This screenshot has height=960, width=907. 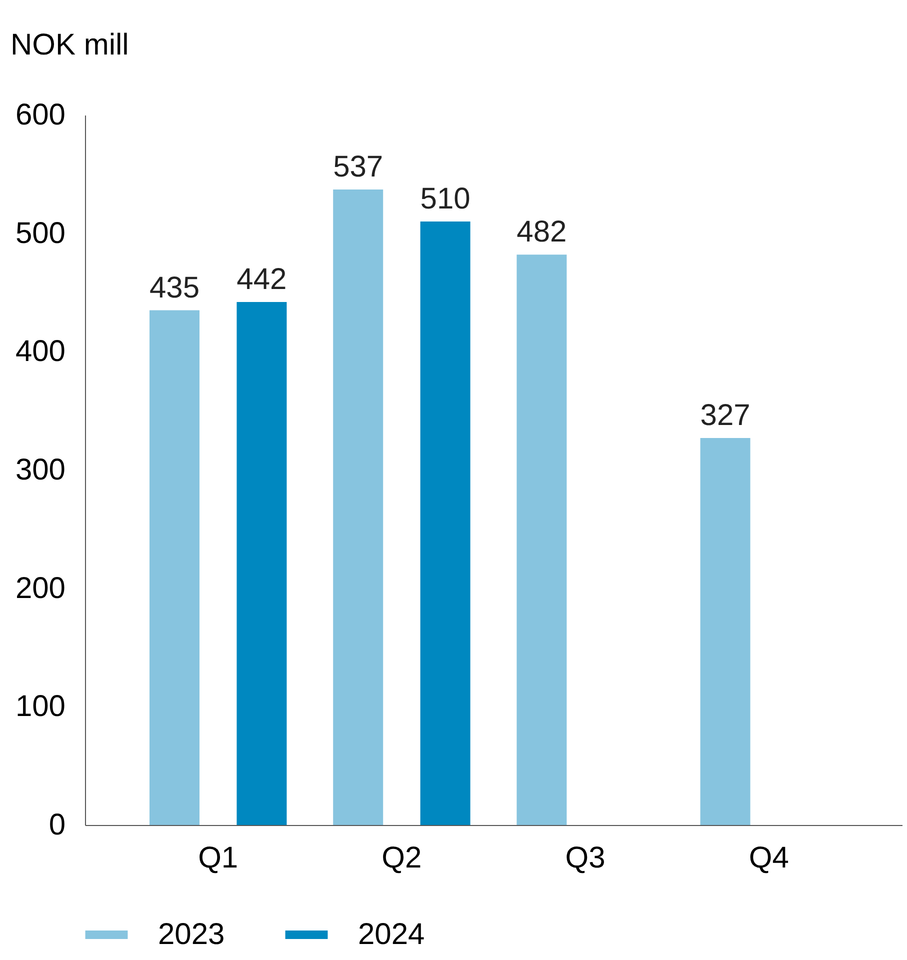 I want to click on x-tick-label: Q3, so click(x=585, y=858).